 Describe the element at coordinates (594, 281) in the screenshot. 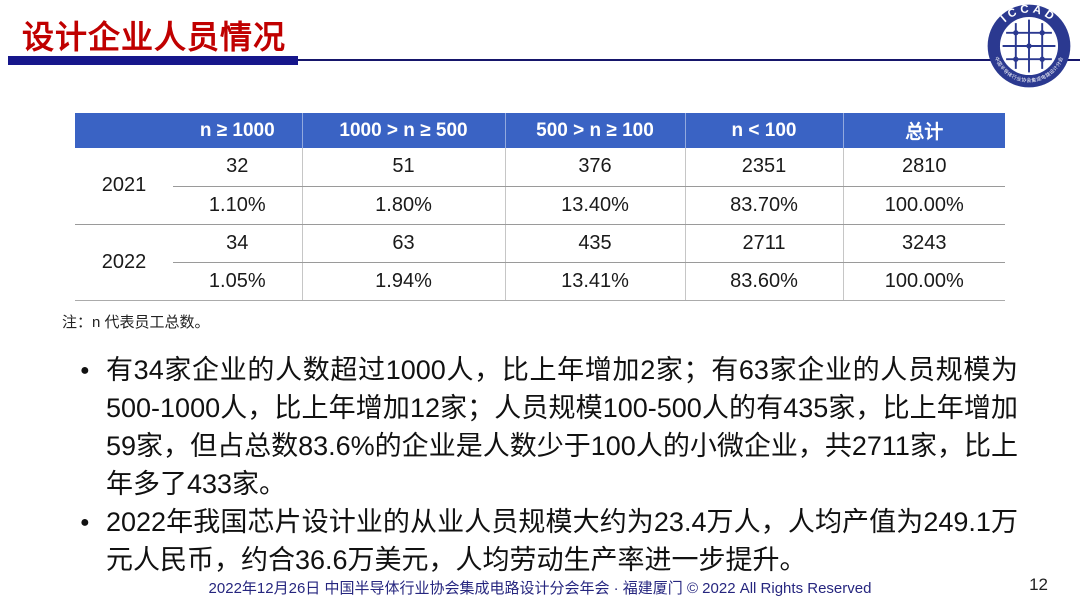

I see `cell-2022-pct-100-500: 13.41%` at that location.